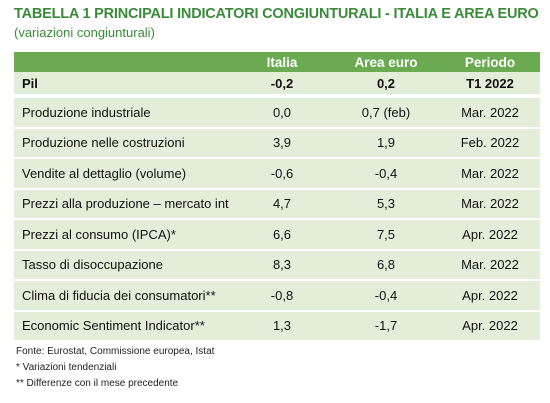 This screenshot has height=403, width=550. I want to click on header-row: Italia Area euro Periodo, so click(277, 62).